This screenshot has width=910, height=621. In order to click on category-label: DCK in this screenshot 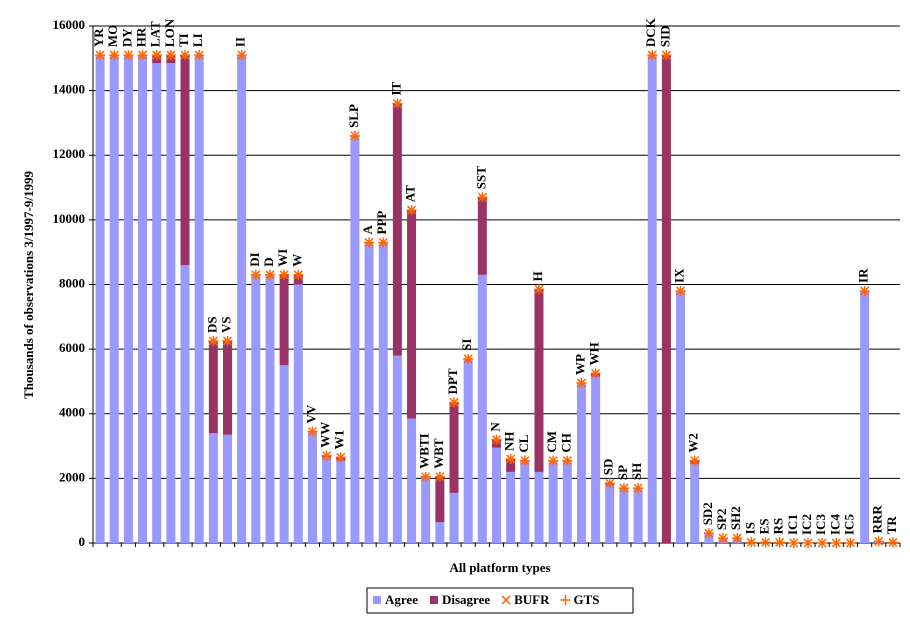, I will do `click(650, 32)`.